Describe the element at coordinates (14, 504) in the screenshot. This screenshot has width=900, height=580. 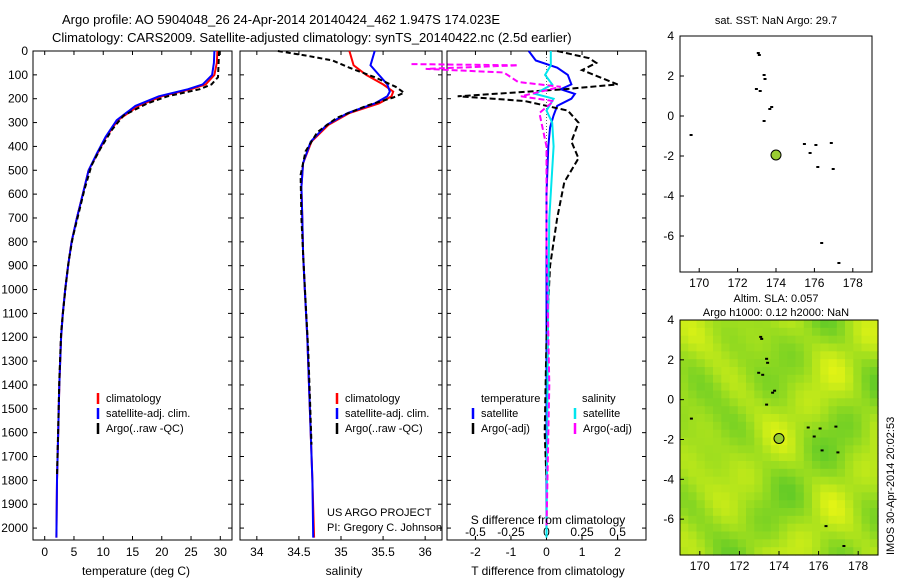
I see `y-tick-label: 1900` at that location.